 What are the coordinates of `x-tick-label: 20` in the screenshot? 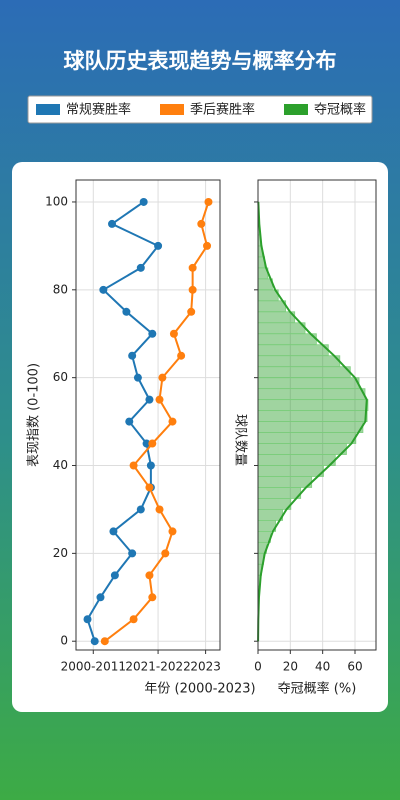 It's located at (290, 667).